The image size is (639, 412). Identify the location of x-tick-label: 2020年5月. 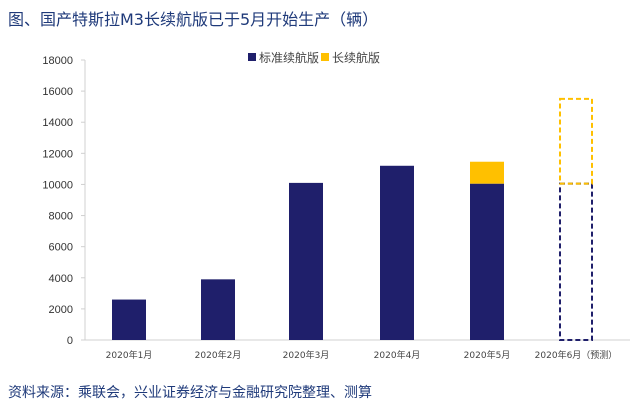
(487, 355).